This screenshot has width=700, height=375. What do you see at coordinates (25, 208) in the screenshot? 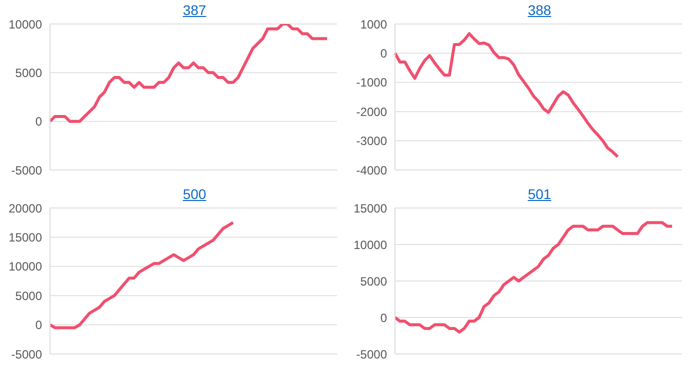
I see `y-tick-label: 20000` at bounding box center [25, 208].